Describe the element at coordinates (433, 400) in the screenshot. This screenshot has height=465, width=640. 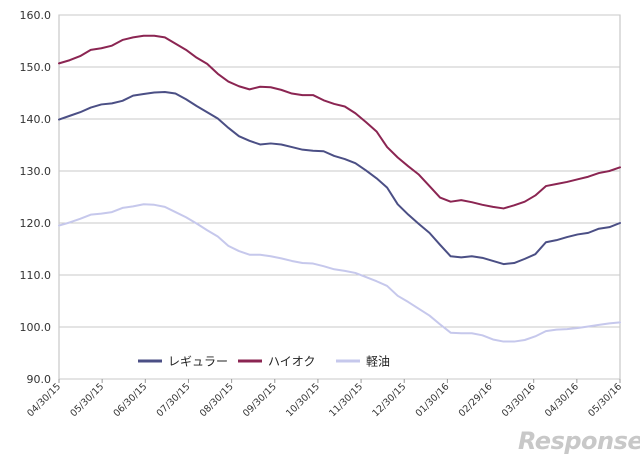
I see `x-tick-label: 01/30/16` at that location.